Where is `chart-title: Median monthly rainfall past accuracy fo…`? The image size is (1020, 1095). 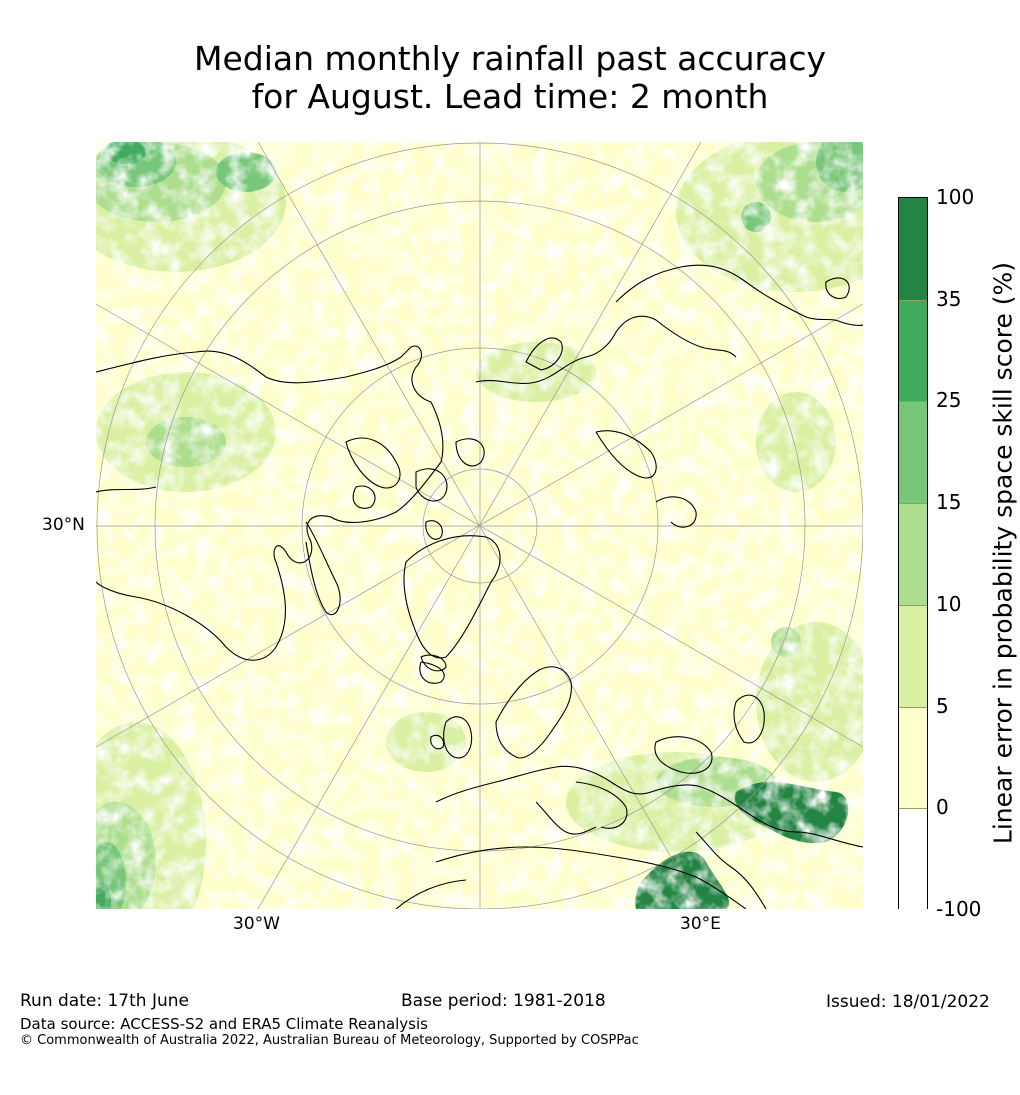
chart-title: Median monthly rainfall past accuracy fo… is located at coordinates (510, 78).